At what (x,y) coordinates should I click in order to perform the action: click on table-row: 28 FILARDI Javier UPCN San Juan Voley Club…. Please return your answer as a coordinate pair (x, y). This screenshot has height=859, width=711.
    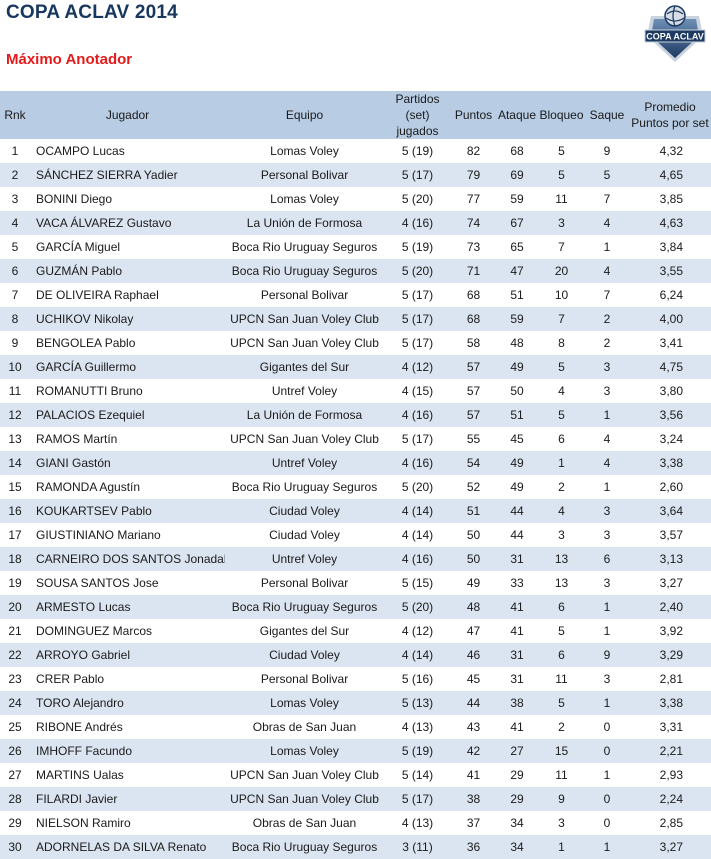
    Looking at the image, I should click on (355, 799).